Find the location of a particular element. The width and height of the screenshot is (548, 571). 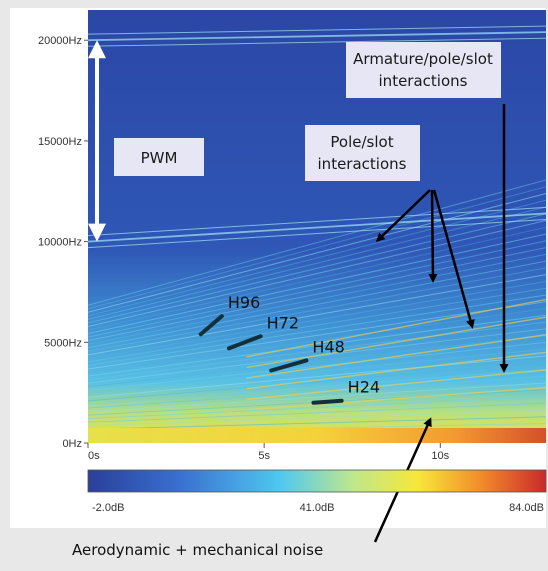

x-axis: 0s 5s 10s is located at coordinates (268, 452).